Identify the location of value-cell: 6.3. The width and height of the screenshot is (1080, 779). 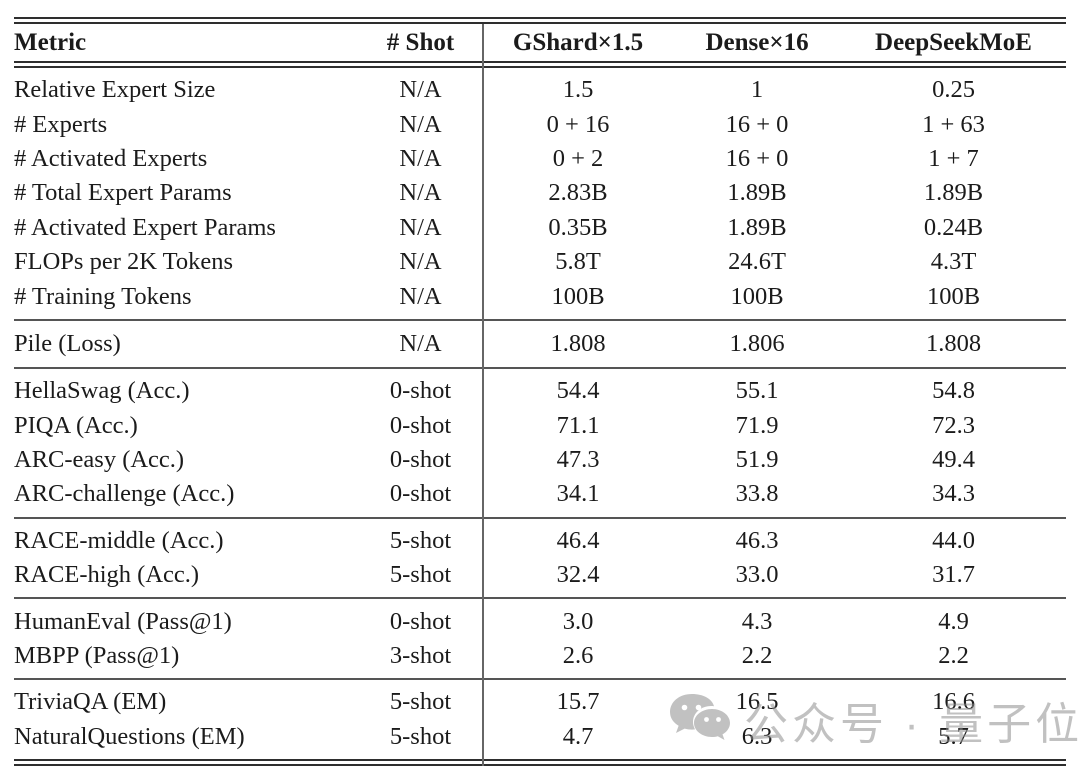
(757, 736).